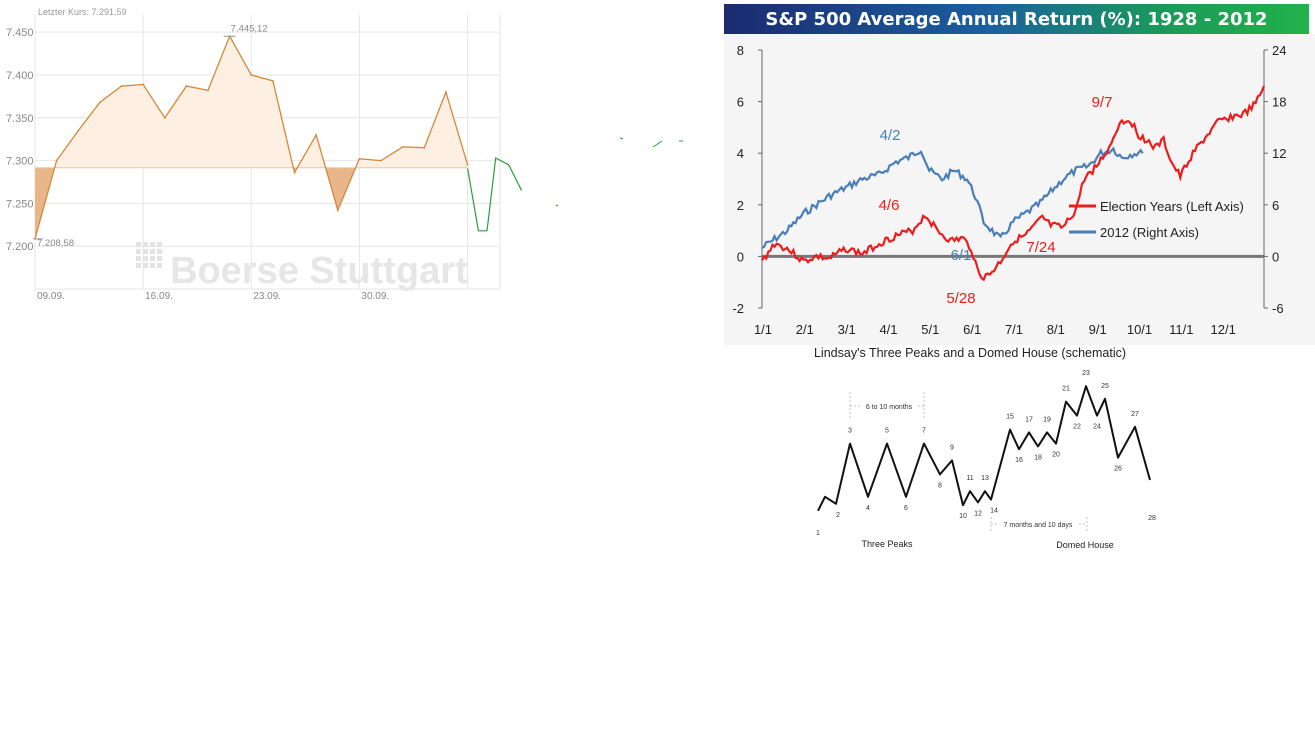  What do you see at coordinates (267, 295) in the screenshot?
I see `x-tick-label: 23.09.` at bounding box center [267, 295].